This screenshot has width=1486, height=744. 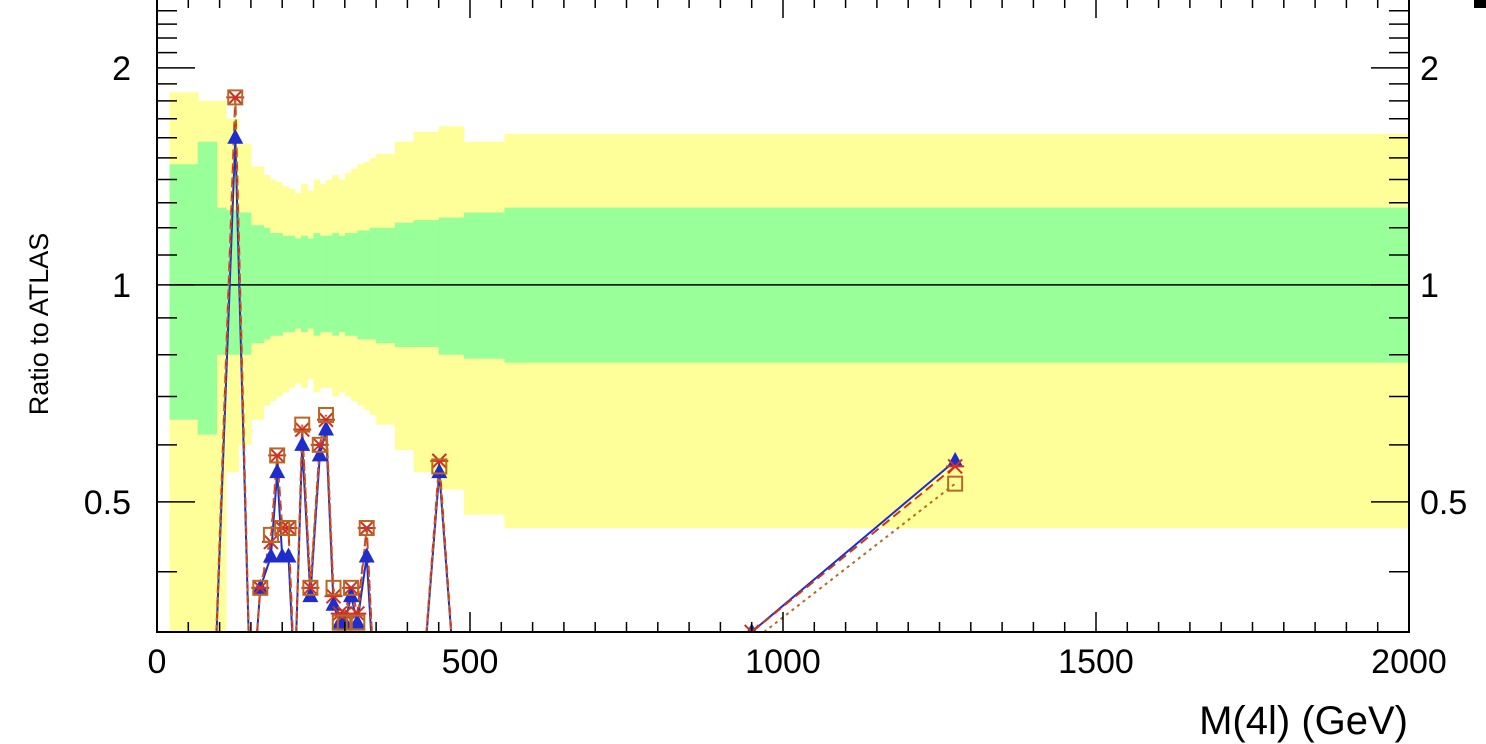 What do you see at coordinates (783, 662) in the screenshot?
I see `x-tick-label: 1000` at bounding box center [783, 662].